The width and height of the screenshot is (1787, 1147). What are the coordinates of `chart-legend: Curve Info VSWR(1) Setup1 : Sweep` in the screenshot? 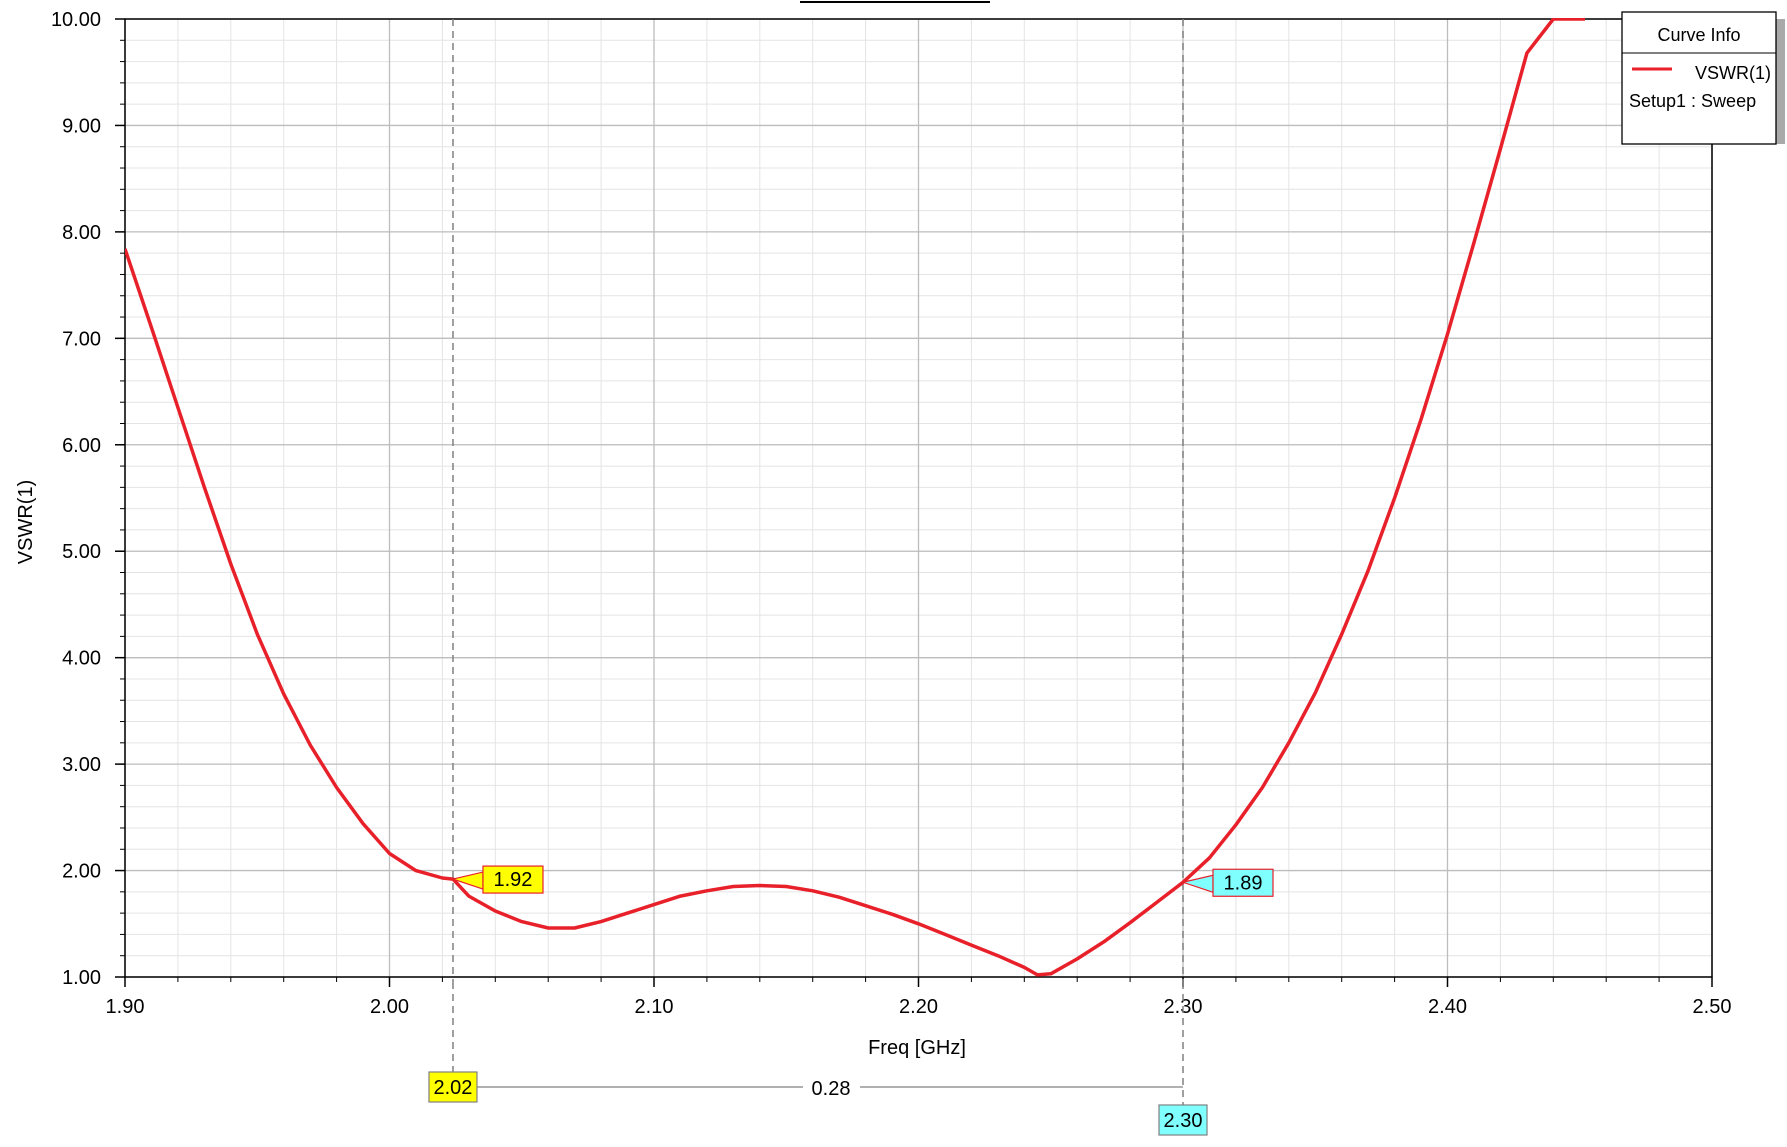 It's located at (1703, 78).